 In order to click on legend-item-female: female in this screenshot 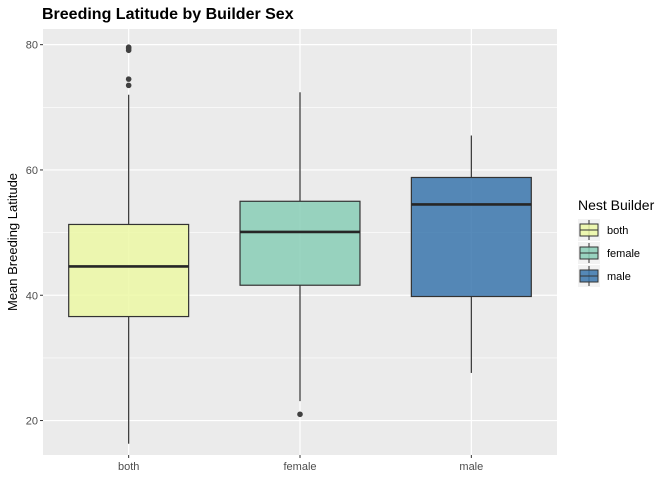, I will do `click(609, 253)`.